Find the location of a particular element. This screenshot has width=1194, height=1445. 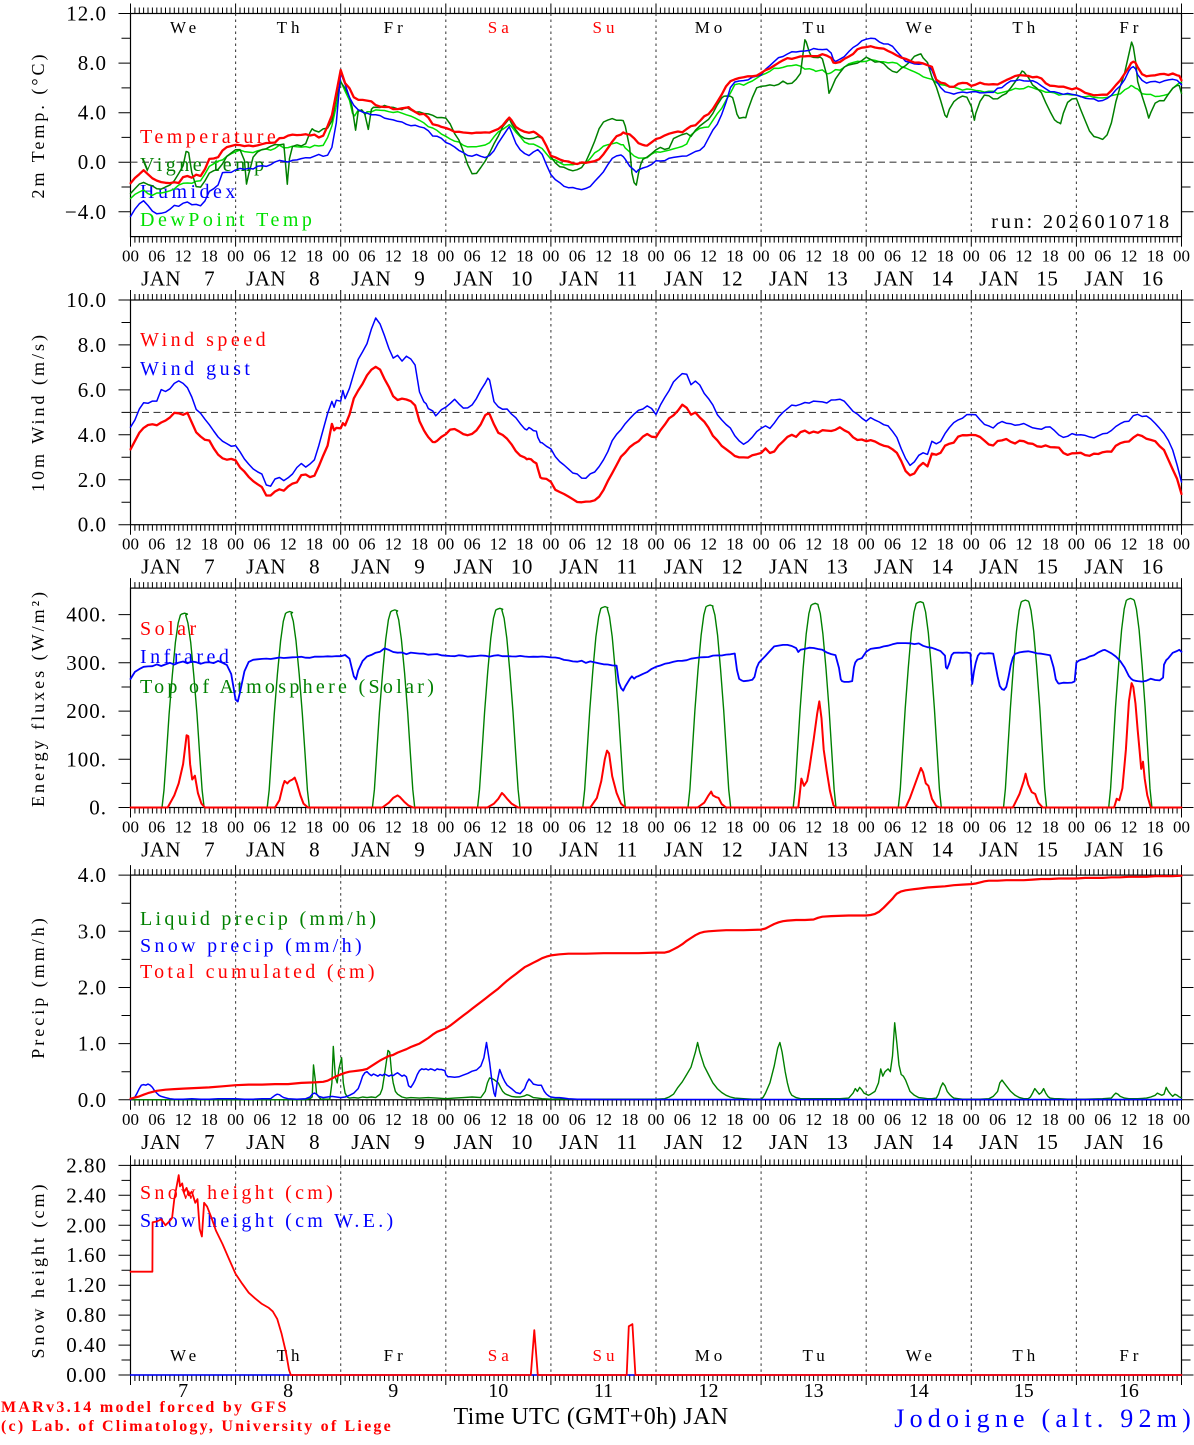

svg-text: Fr is located at coordinates (1130, 27).